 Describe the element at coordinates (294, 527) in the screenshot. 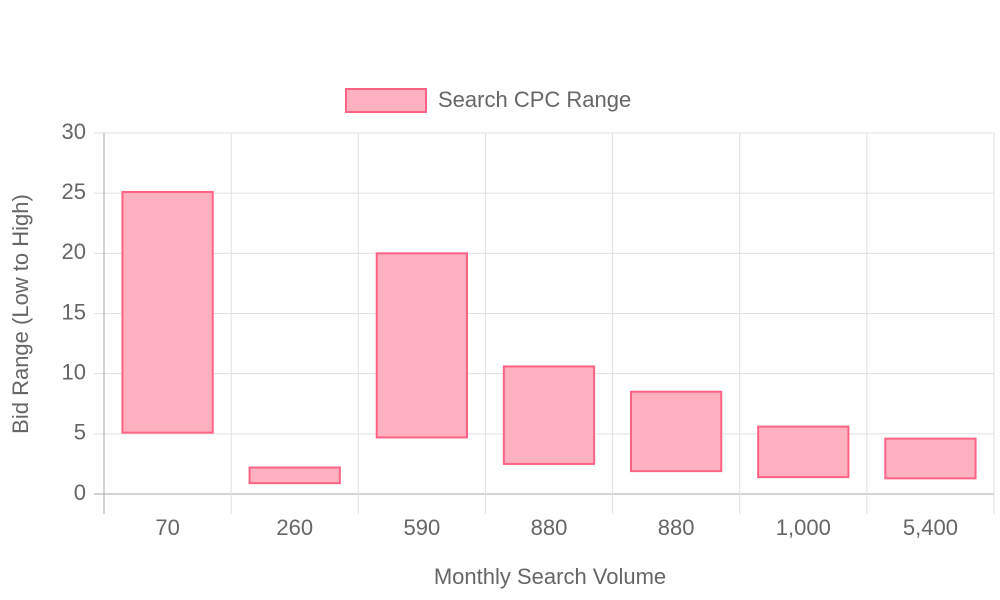

I see `x-tick-label: 260` at that location.